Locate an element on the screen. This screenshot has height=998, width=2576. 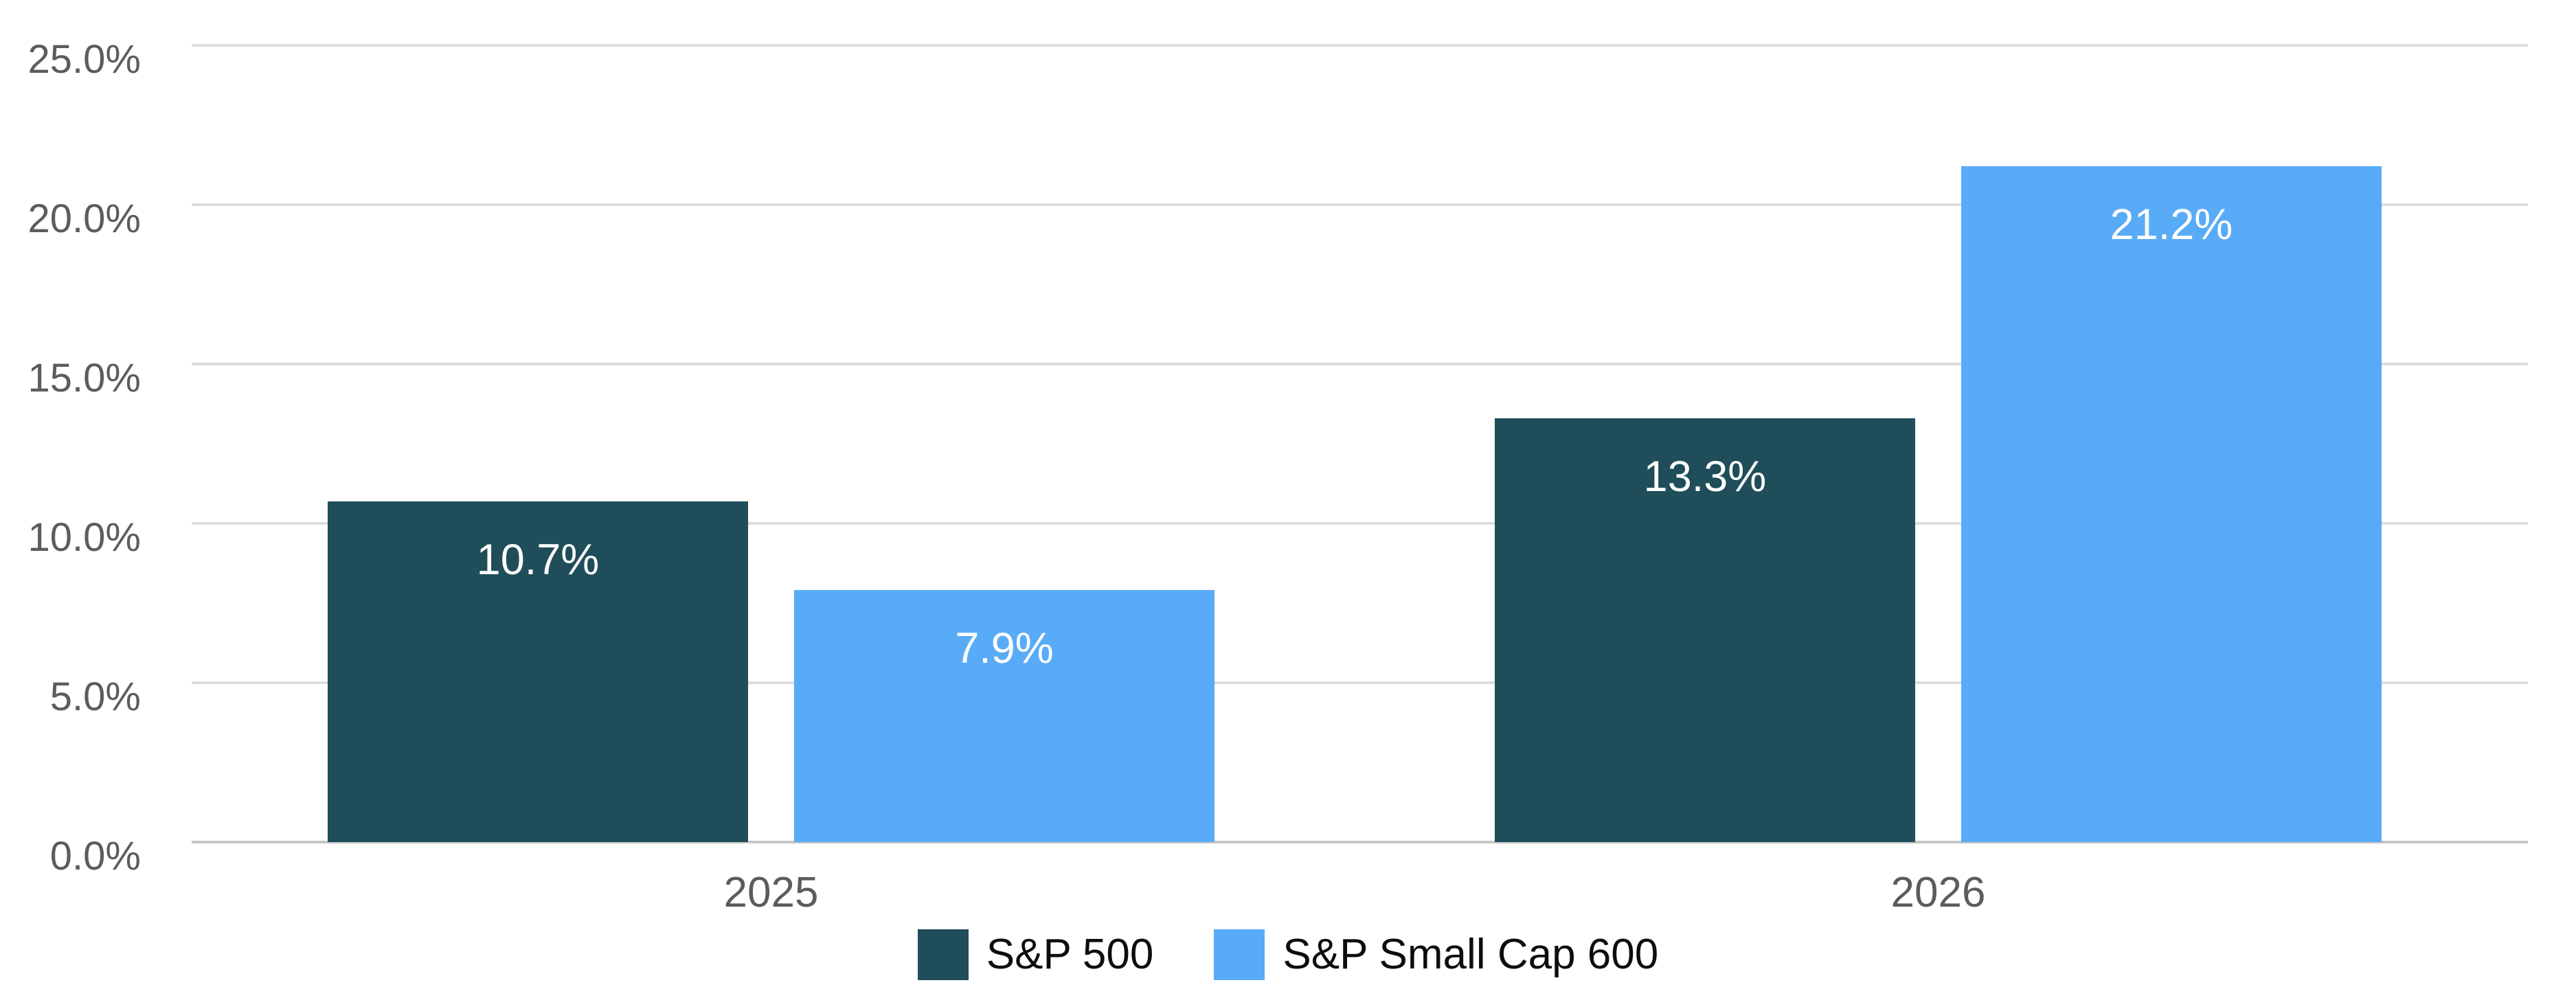
bar: 13.3% is located at coordinates (1705, 630).